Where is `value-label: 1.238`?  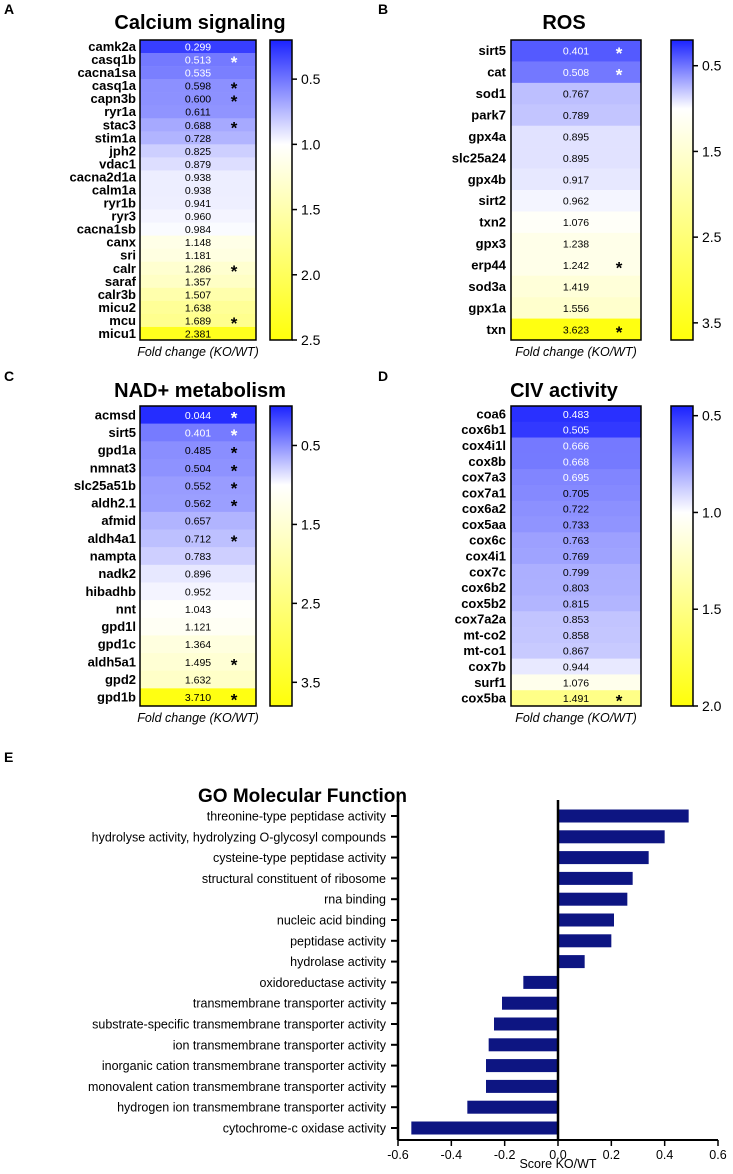 value-label: 1.238 is located at coordinates (576, 245).